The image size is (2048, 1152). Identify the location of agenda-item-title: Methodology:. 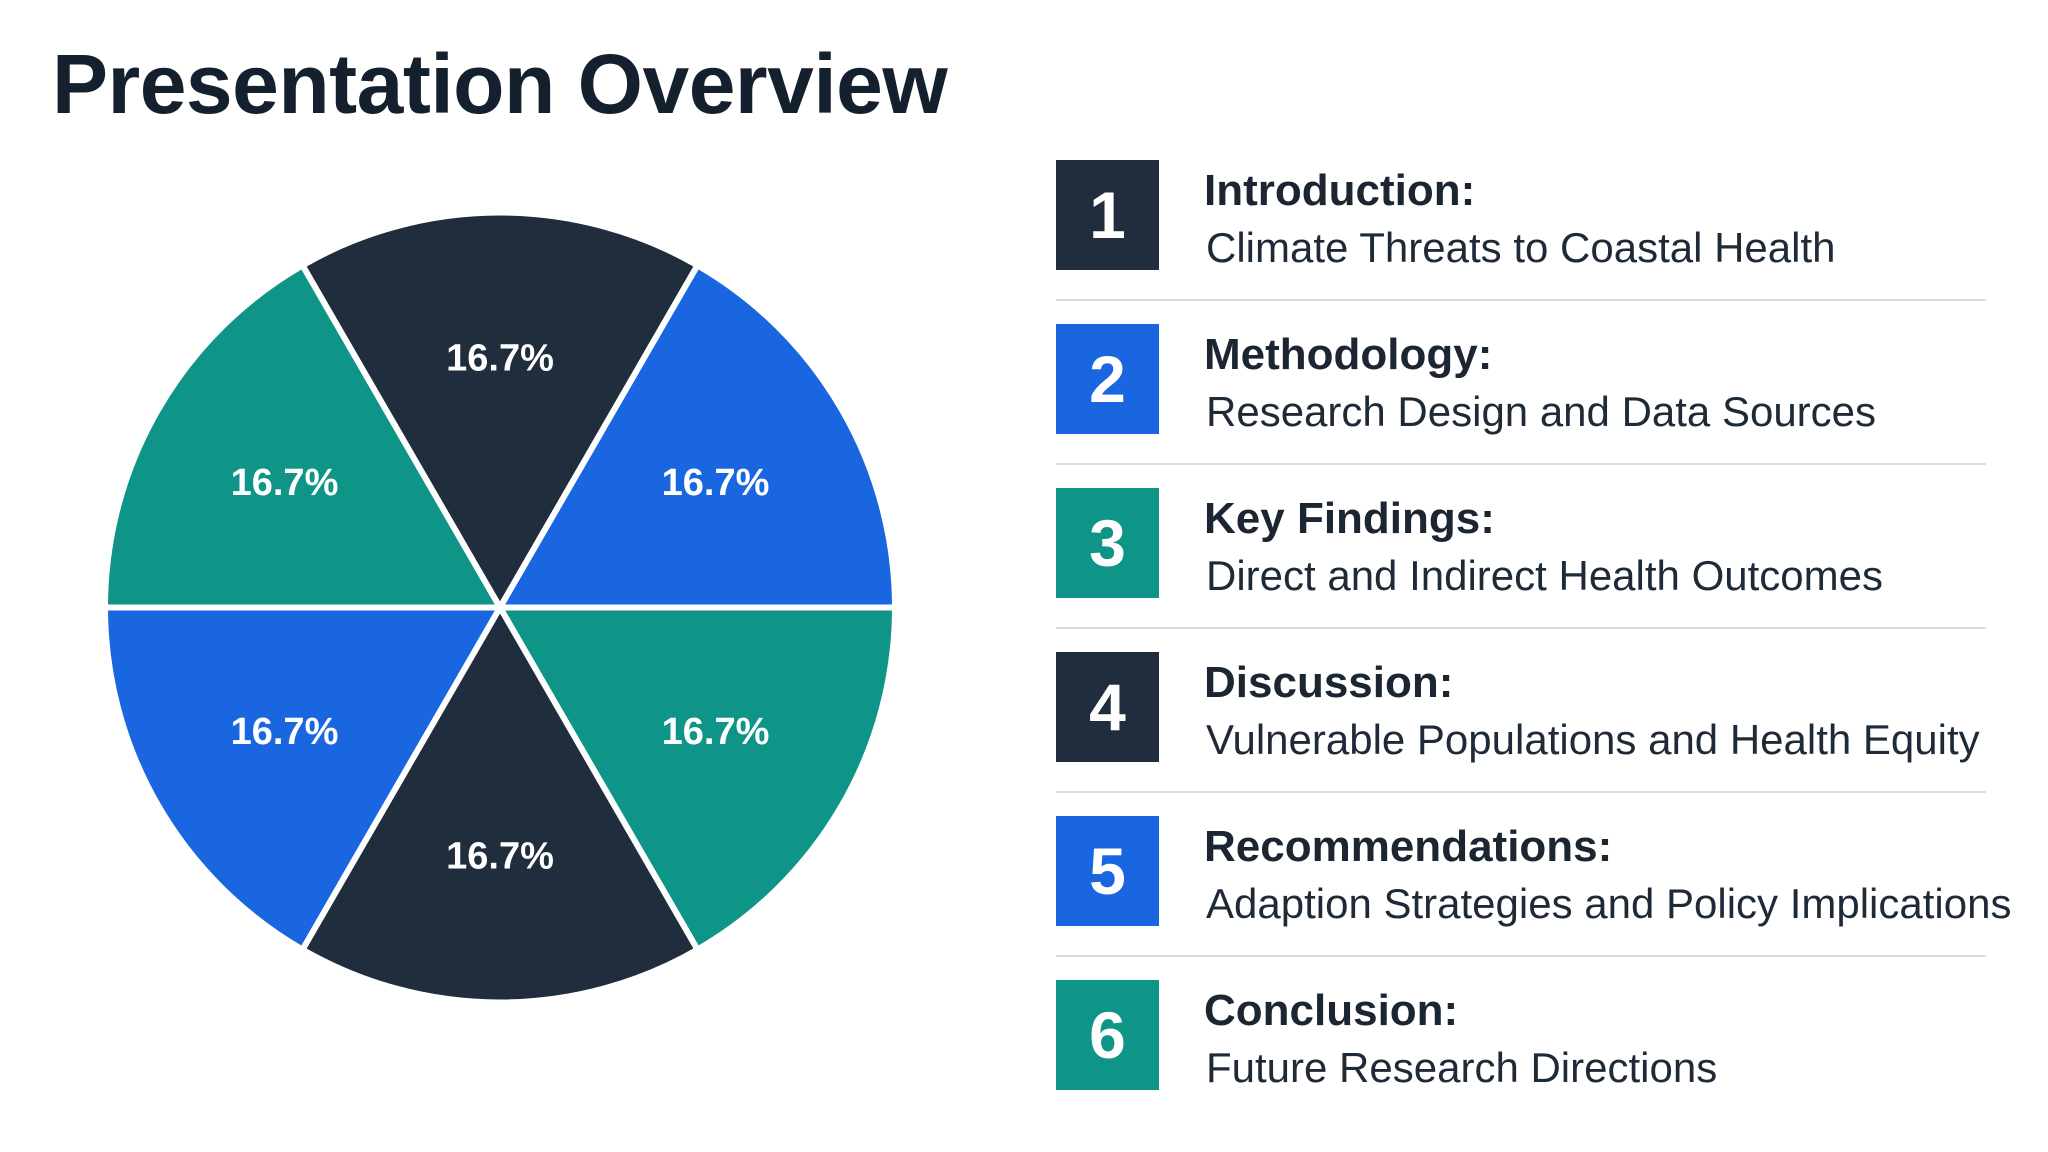
(1348, 354).